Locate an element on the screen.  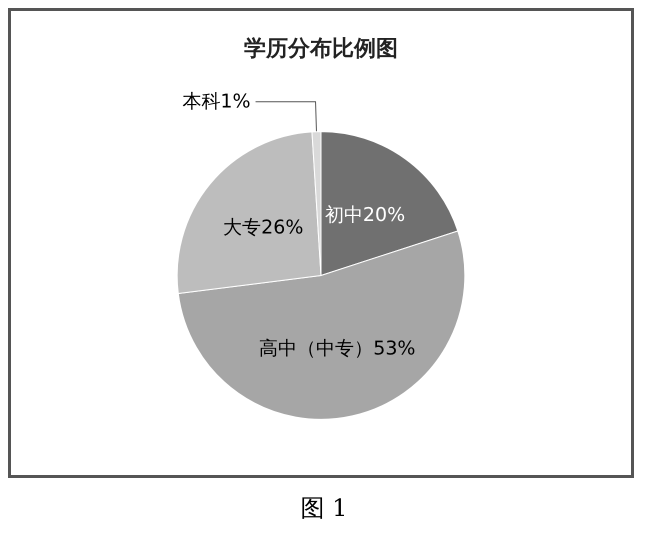
slice-label: 初中20% is located at coordinates (365, 215).